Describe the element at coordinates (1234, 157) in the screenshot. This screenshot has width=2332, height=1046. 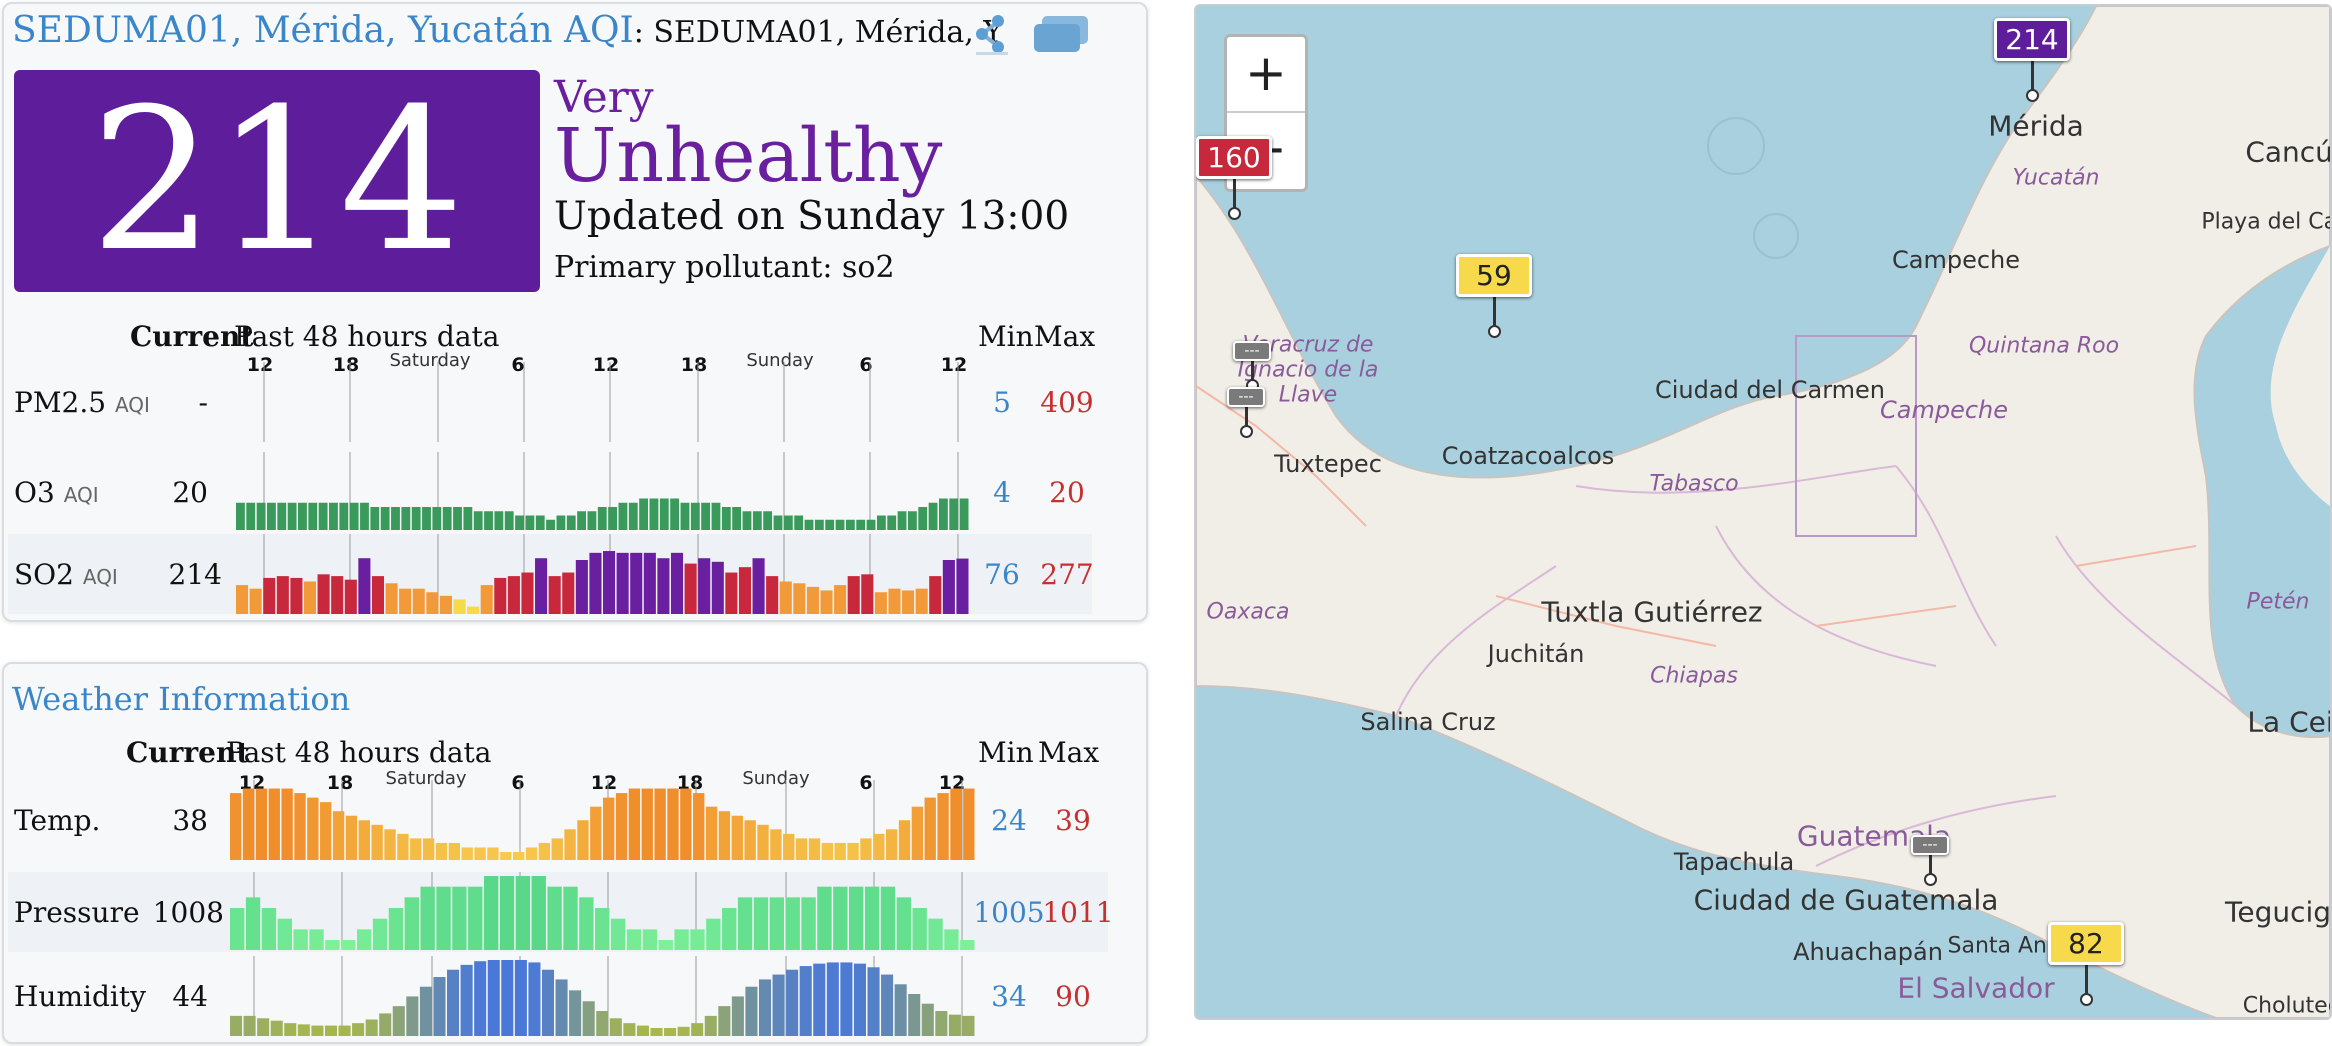
I see `aqi-marker-value: 160` at that location.